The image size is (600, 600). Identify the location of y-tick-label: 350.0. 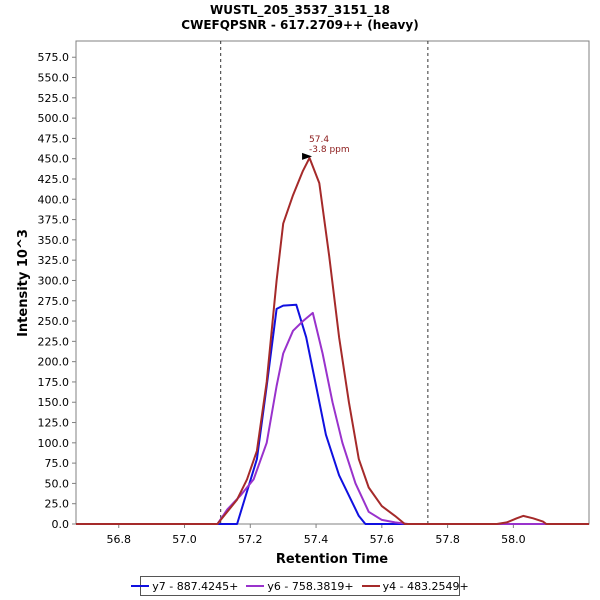
(54, 240).